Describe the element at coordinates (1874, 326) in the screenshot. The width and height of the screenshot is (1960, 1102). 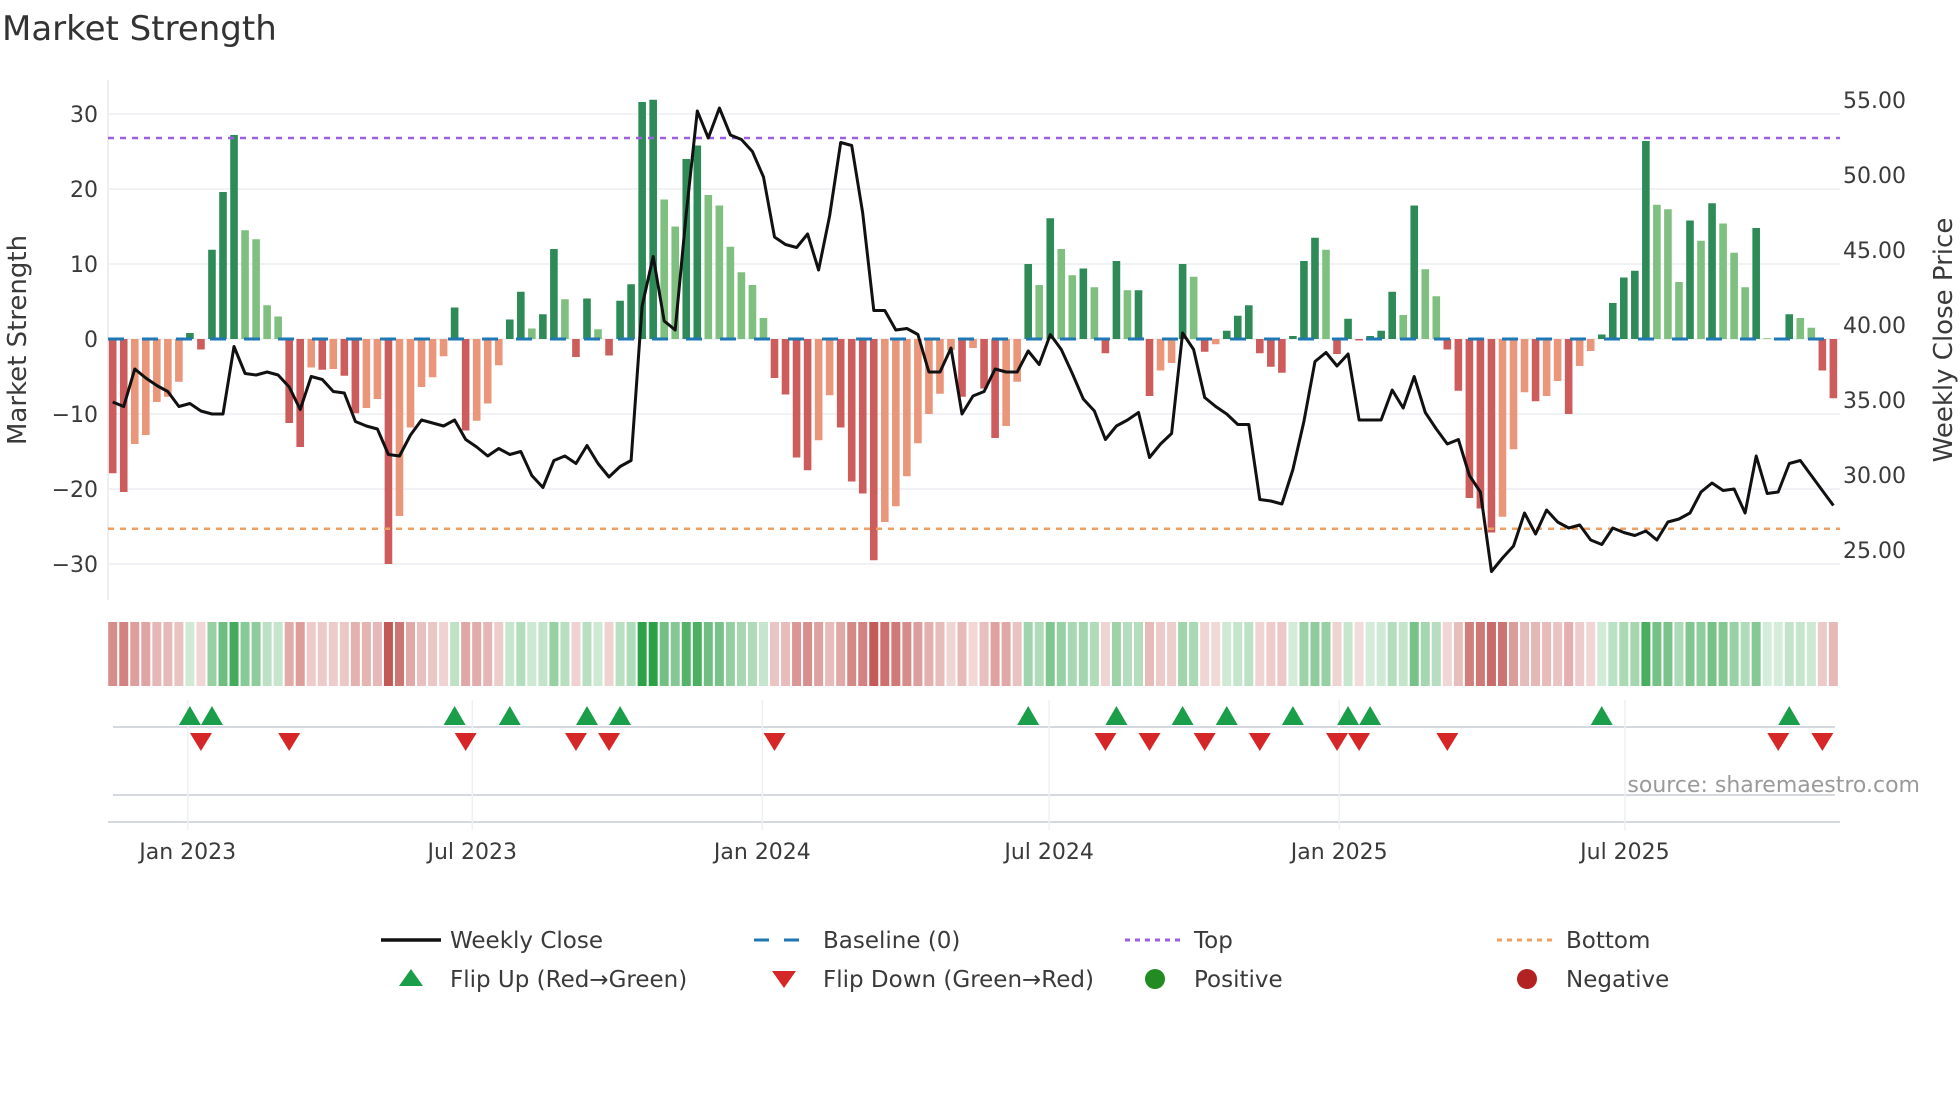
I see `y2-tick-label: 40.00` at that location.